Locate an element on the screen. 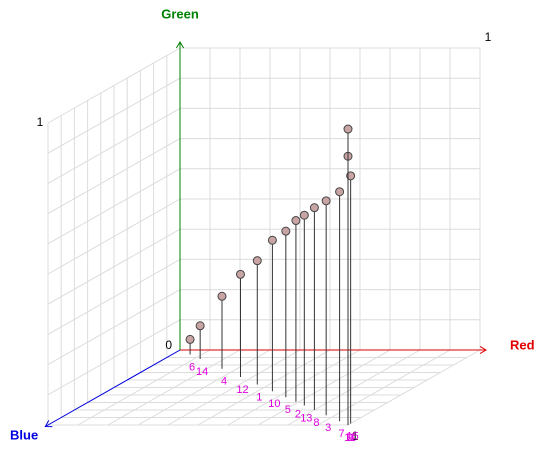  point-label: 4 is located at coordinates (224, 382).